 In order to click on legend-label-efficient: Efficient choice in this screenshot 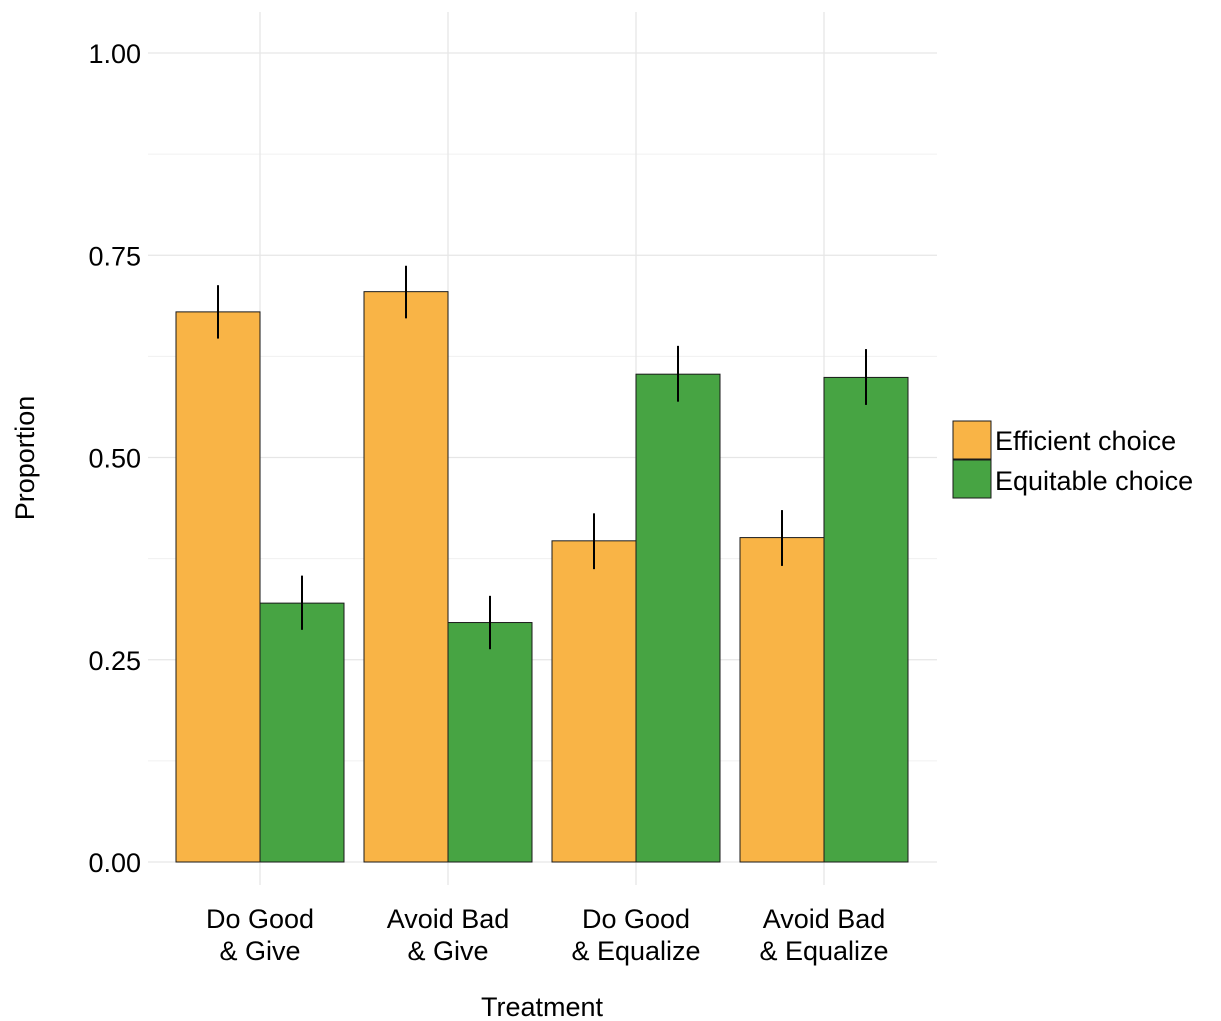, I will do `click(1085, 441)`.